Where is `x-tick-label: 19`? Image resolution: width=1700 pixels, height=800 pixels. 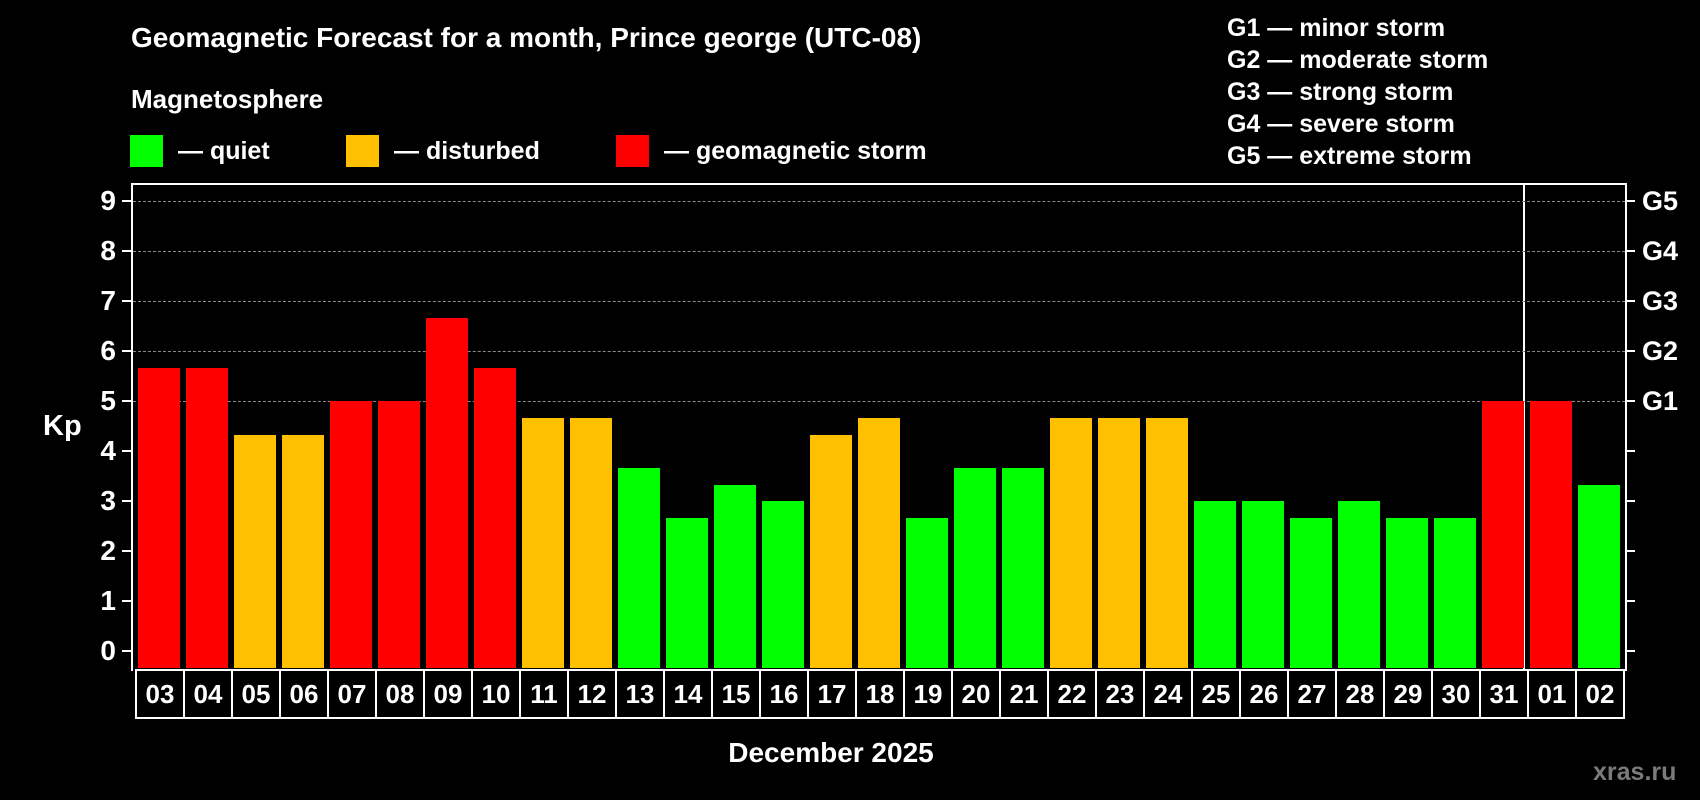 x-tick-label: 19 is located at coordinates (929, 694).